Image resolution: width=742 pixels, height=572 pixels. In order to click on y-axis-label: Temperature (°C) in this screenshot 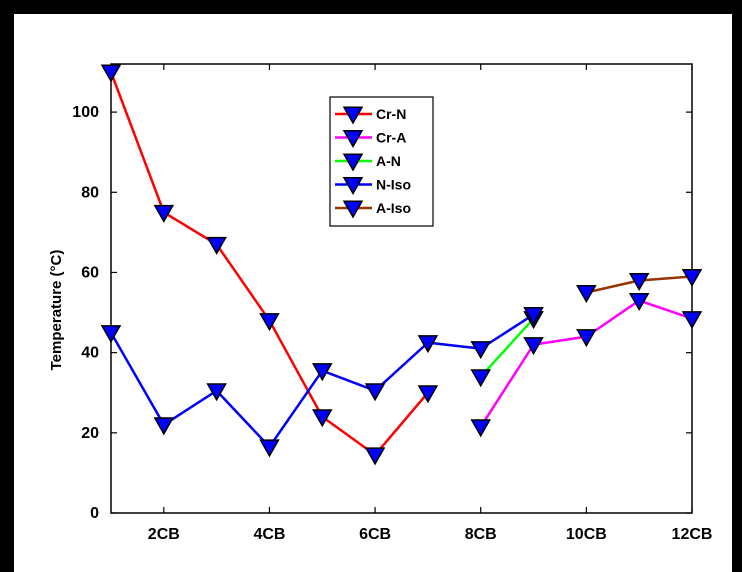, I will do `click(56, 310)`.